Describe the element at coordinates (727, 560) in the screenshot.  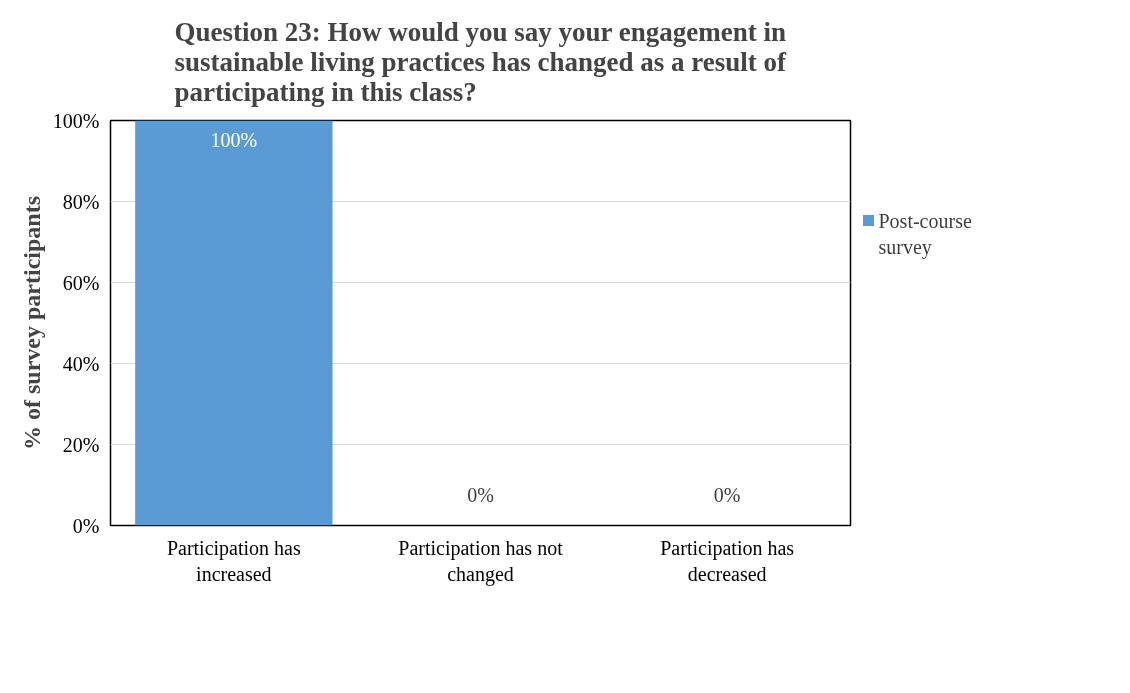
I see `x-tick-label: Participation has decreased` at that location.